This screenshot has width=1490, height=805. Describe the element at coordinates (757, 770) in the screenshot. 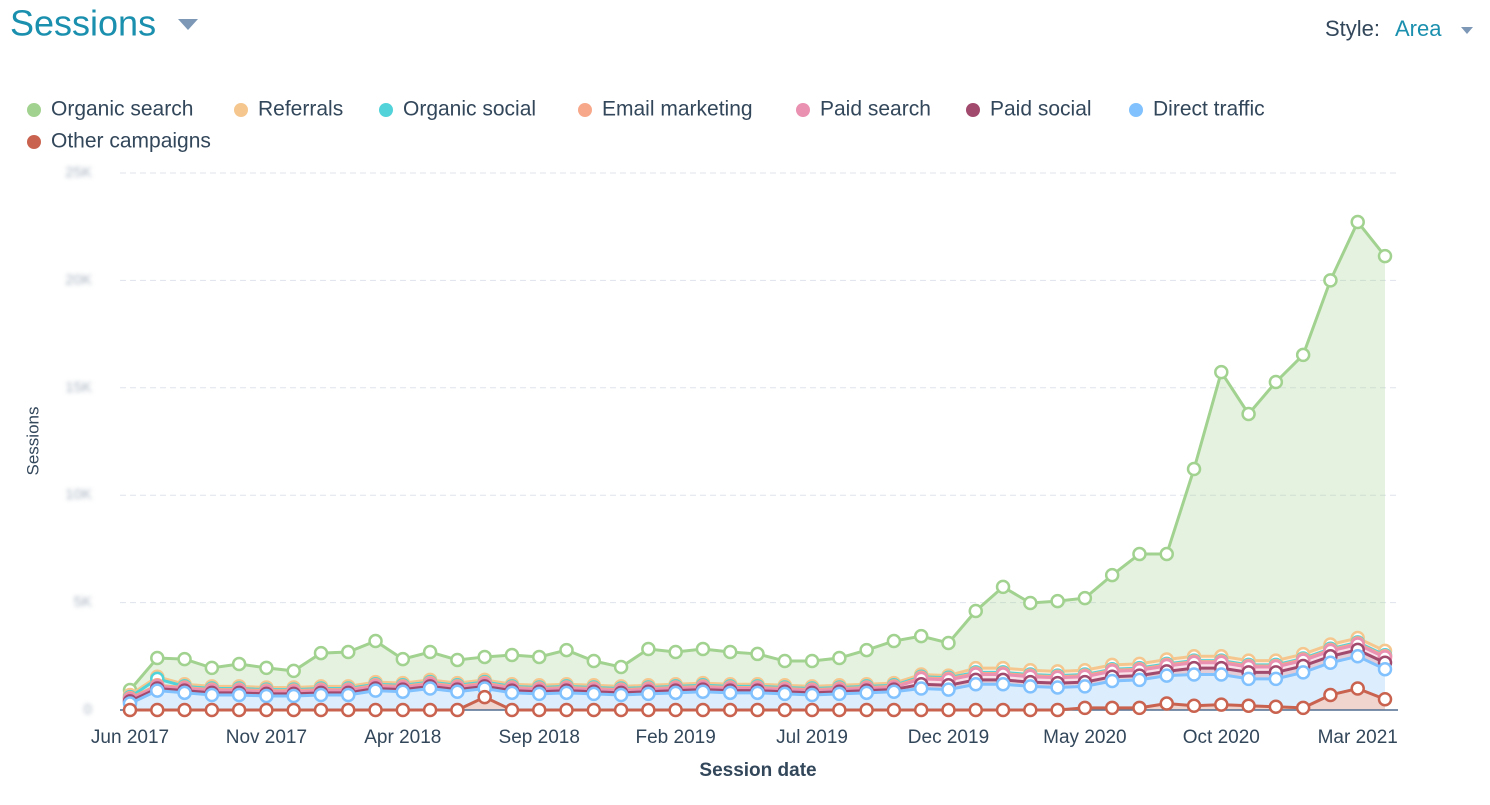

I see `x-axis-title: Session date` at that location.